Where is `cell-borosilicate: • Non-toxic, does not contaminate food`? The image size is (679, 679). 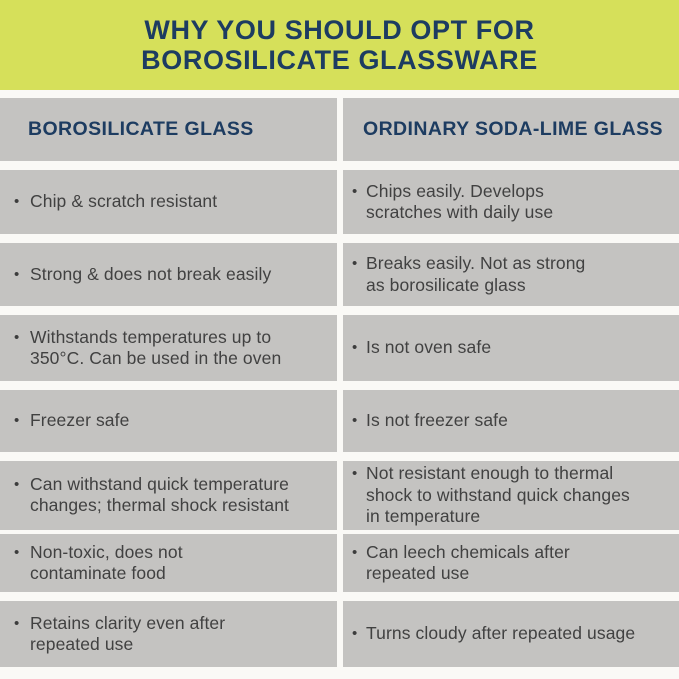
cell-borosilicate: • Non-toxic, does not contaminate food is located at coordinates (168, 563).